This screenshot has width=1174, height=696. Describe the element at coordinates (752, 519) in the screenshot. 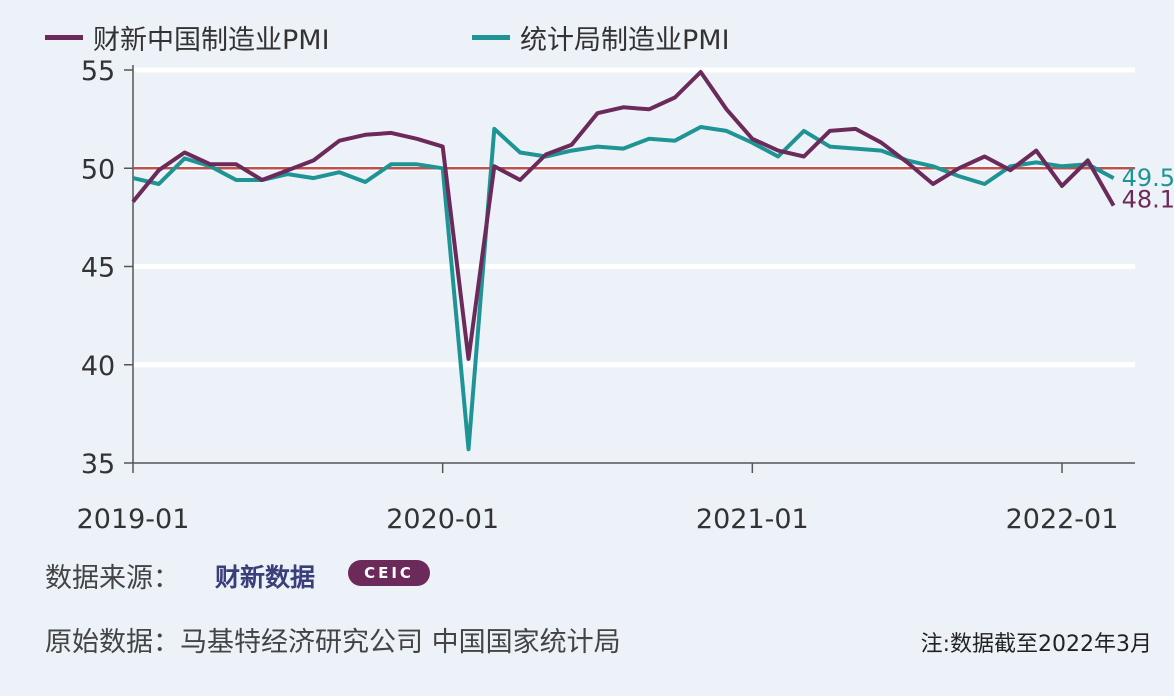

I see `x-tick-label: 2021-01` at that location.